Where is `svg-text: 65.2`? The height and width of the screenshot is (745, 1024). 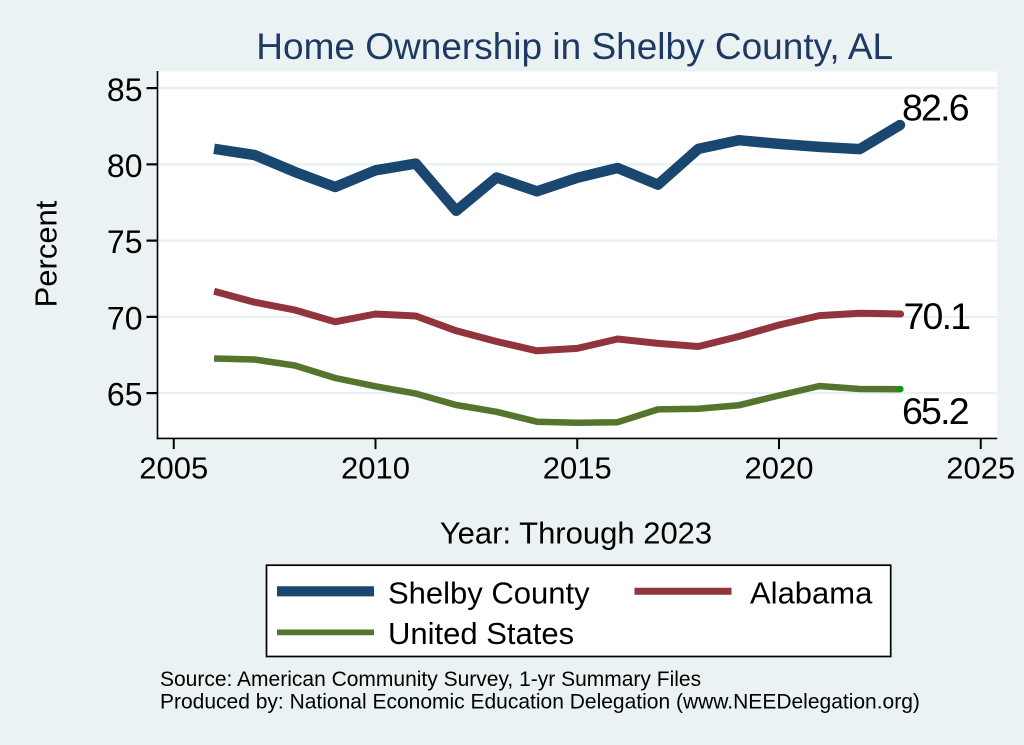 svg-text: 65.2 is located at coordinates (935, 411).